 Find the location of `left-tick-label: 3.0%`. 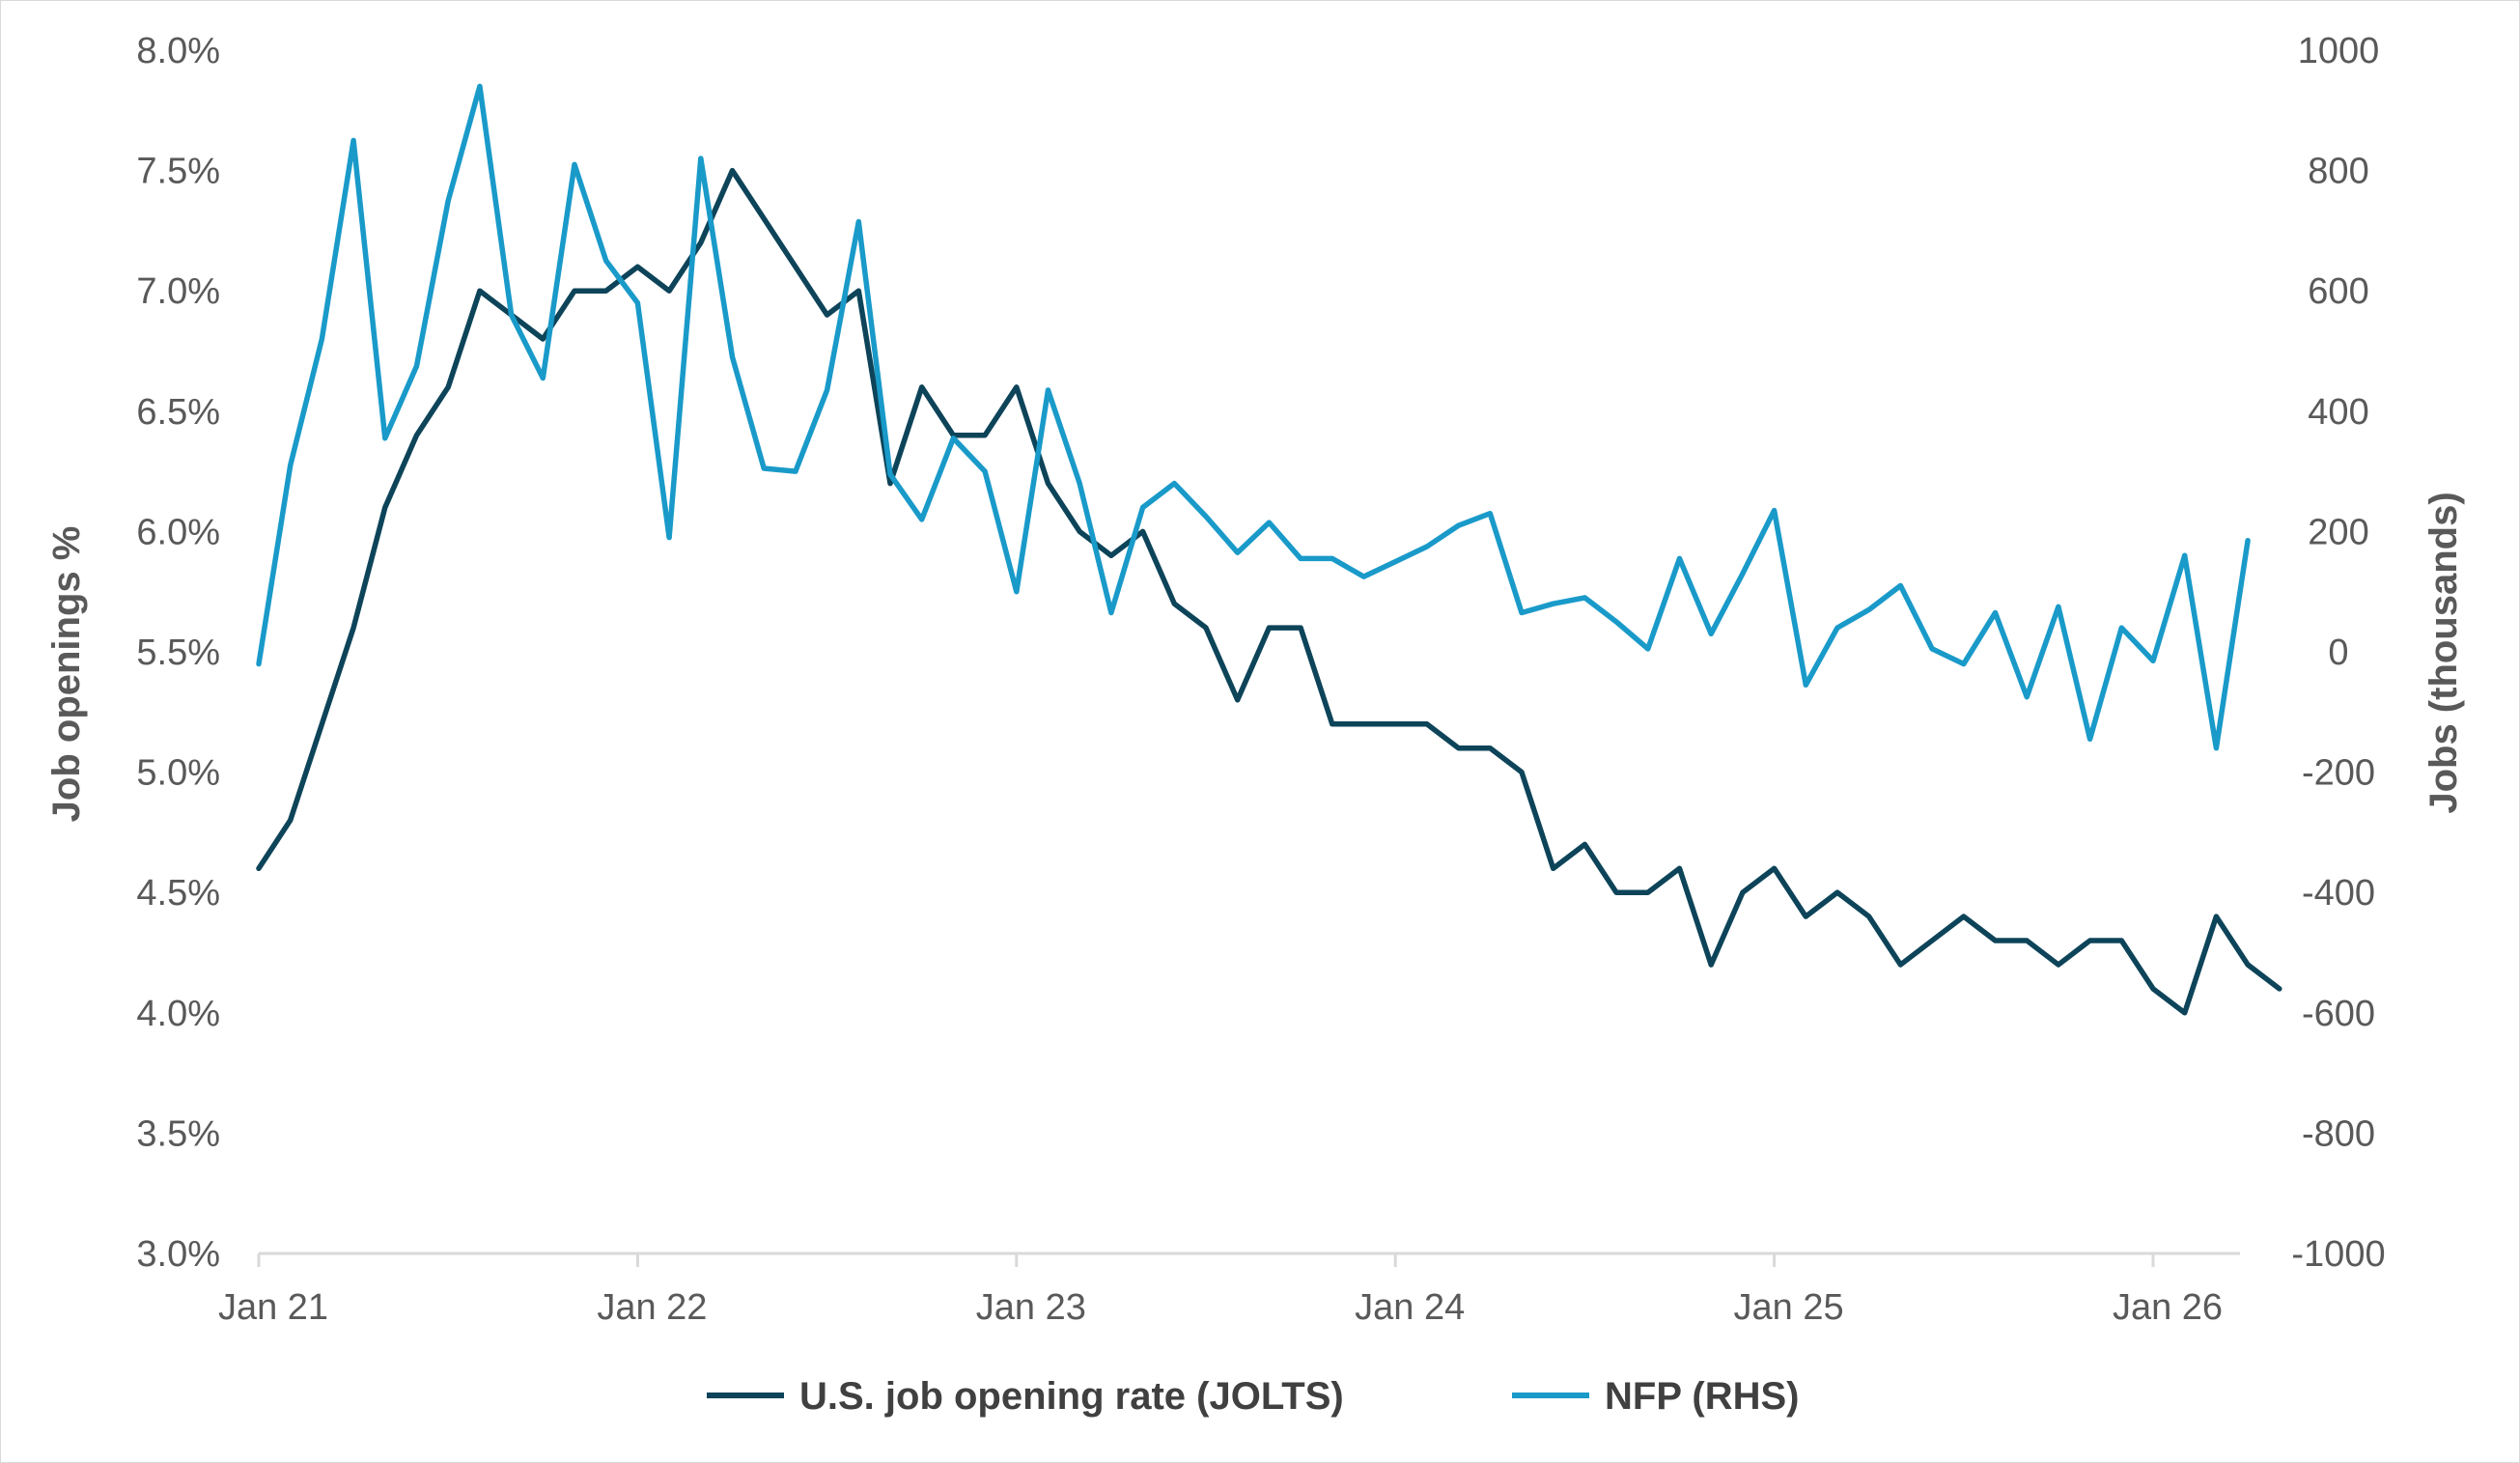

left-tick-label: 3.0% is located at coordinates (178, 1254).